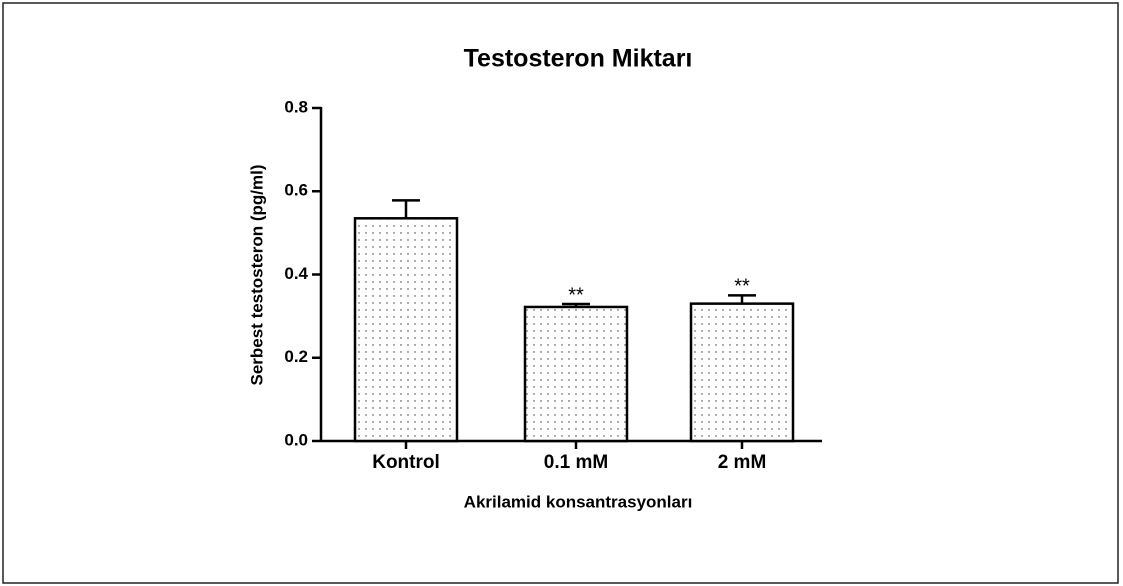 This screenshot has height=586, width=1123. I want to click on y-tick-label: 0.6, so click(296, 190).